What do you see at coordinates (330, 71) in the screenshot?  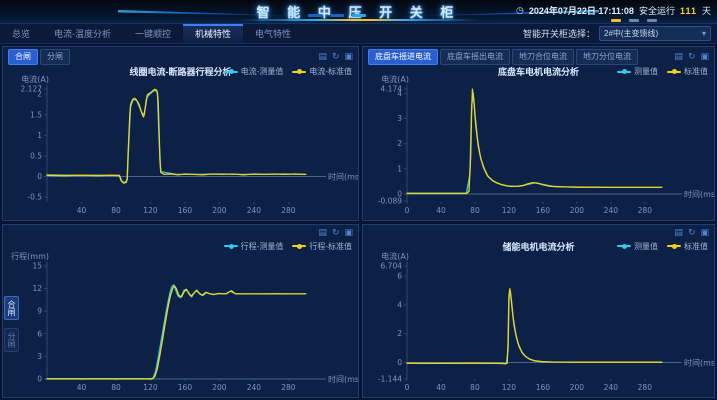 I see `legend-label: 电流-标准值` at bounding box center [330, 71].